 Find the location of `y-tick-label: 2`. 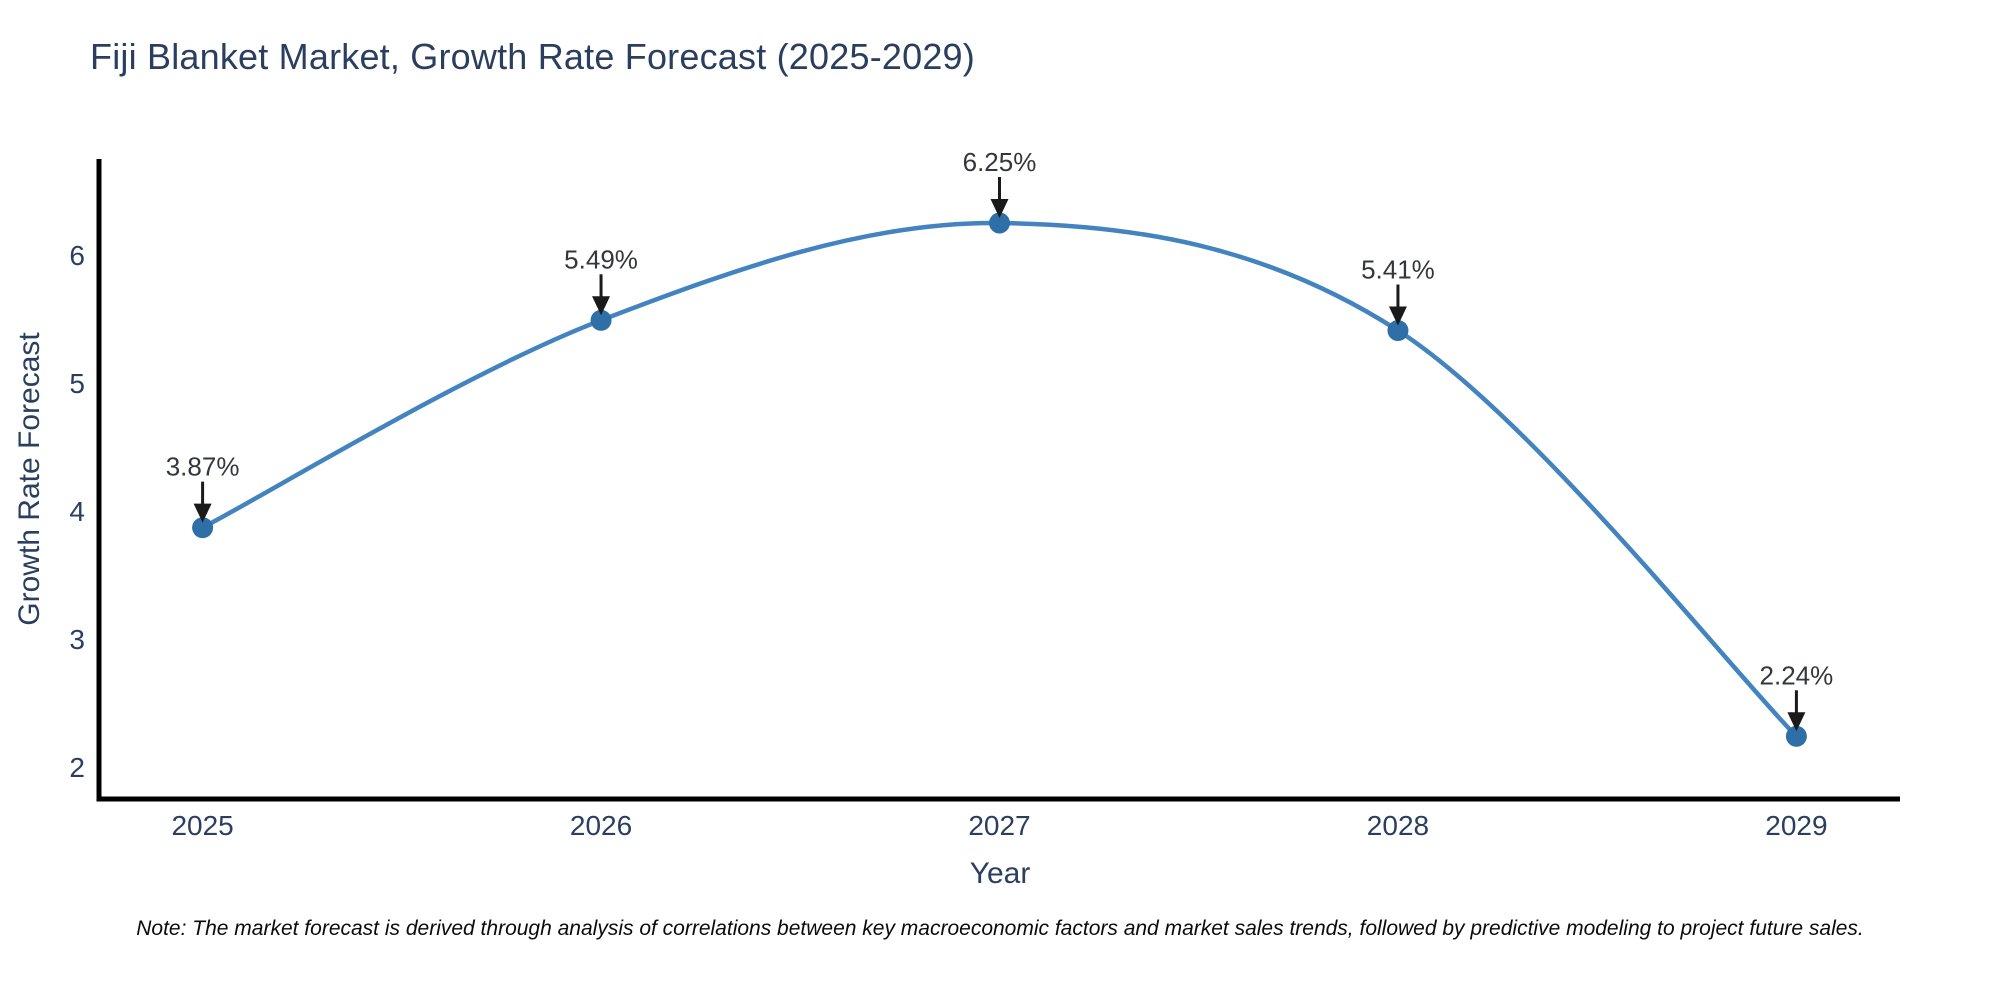

y-tick-label: 2 is located at coordinates (77, 767).